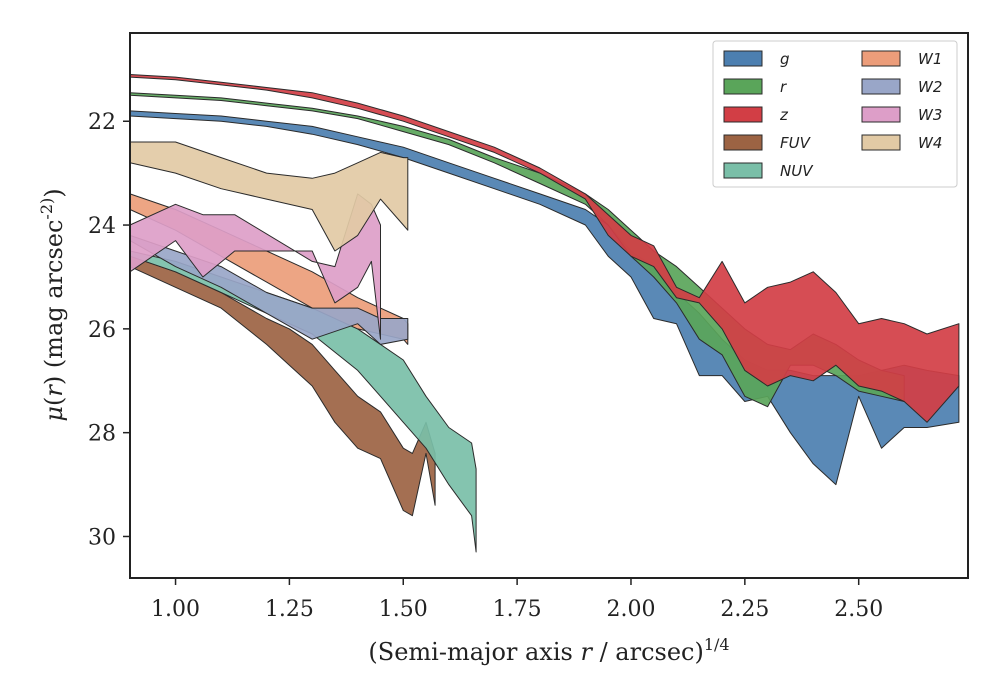 The image size is (1000, 700). I want to click on x-tick-label: 1.75, so click(517, 609).